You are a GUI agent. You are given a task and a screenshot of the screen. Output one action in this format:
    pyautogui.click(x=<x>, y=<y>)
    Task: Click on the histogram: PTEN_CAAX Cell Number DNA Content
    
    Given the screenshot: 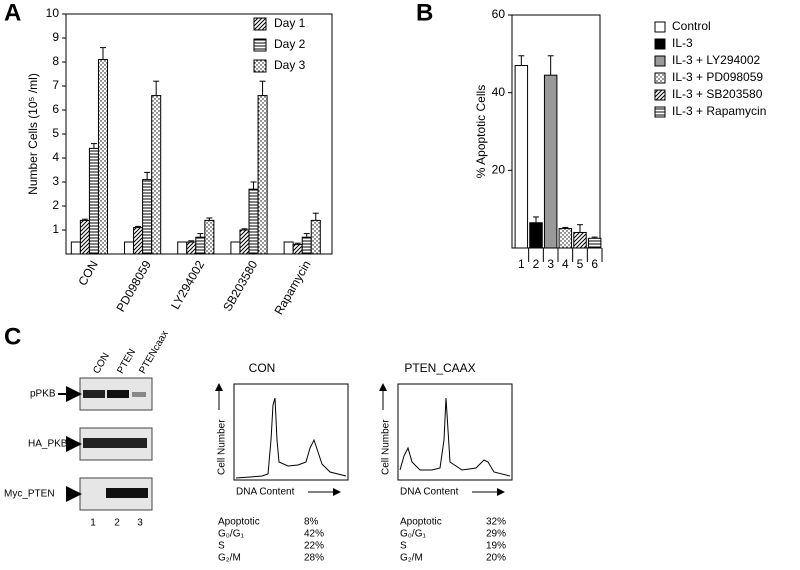 What is the action you would take?
    pyautogui.click(x=446, y=429)
    